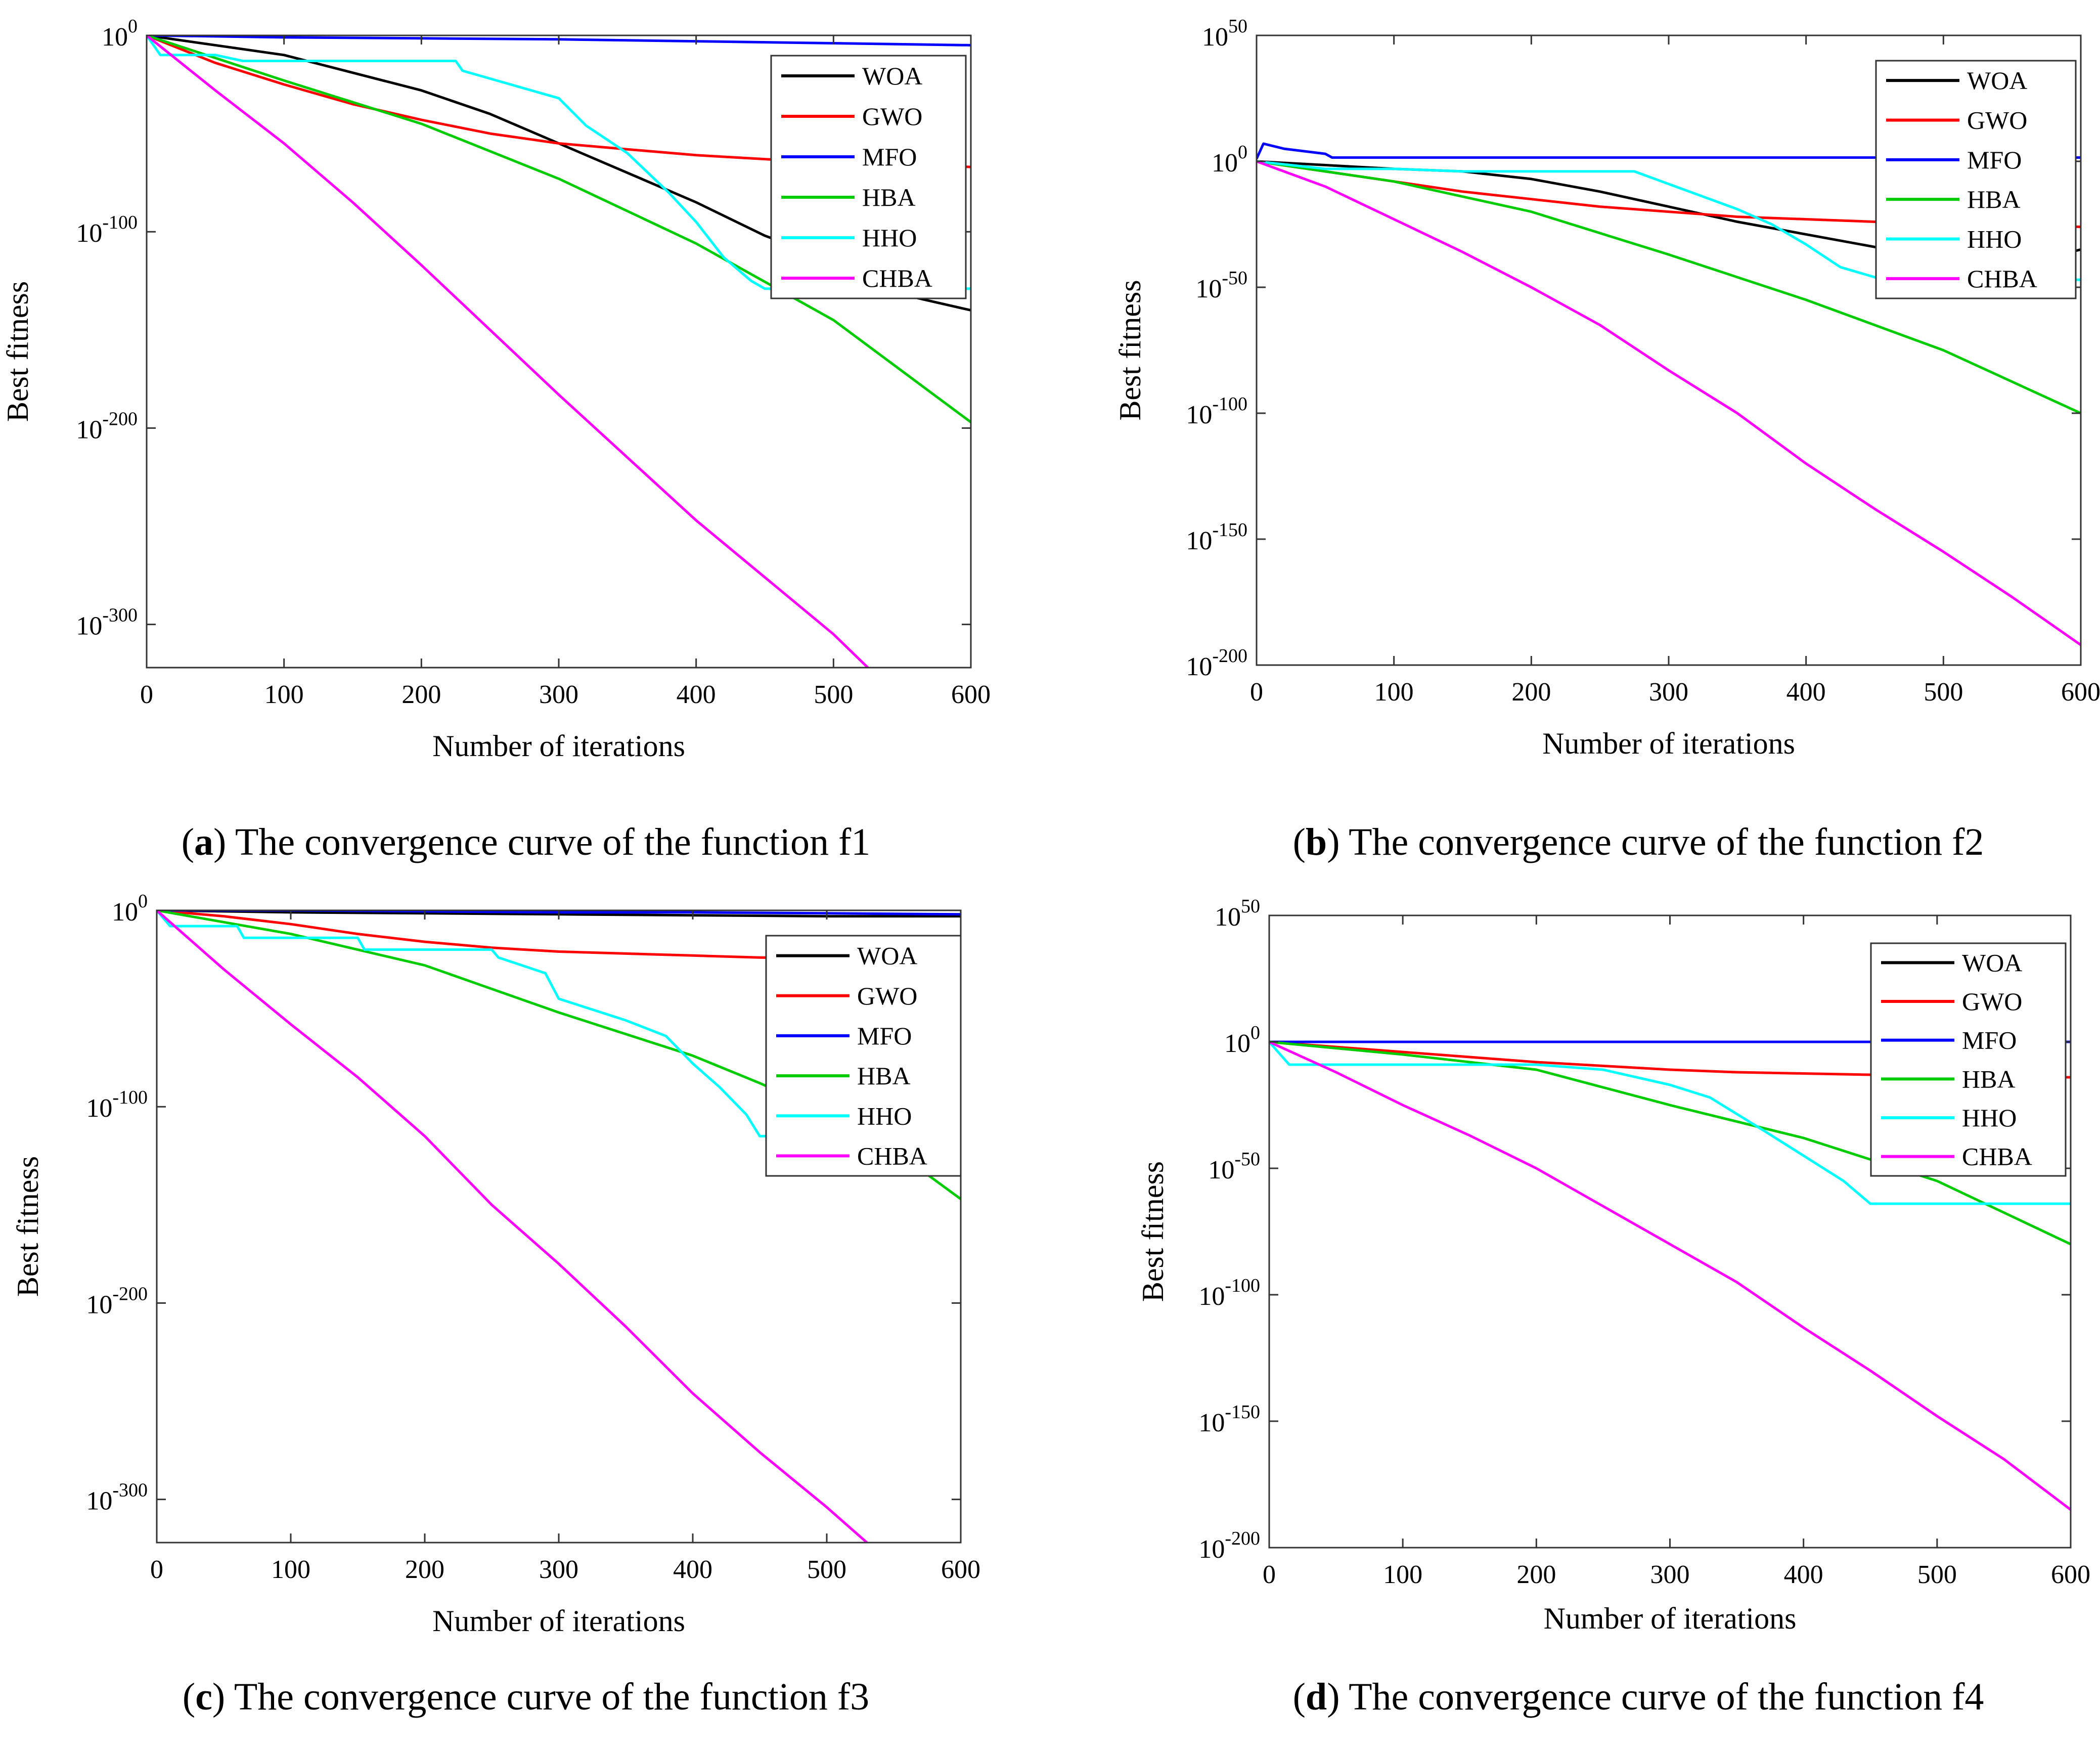 Image resolution: width=2100 pixels, height=1755 pixels. Describe the element at coordinates (1669, 151) in the screenshot. I see `series-line-mfo` at that location.